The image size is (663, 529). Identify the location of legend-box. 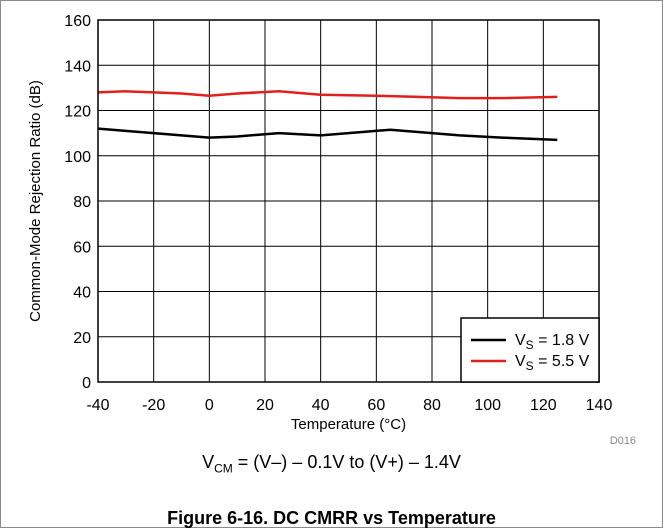
(530, 350).